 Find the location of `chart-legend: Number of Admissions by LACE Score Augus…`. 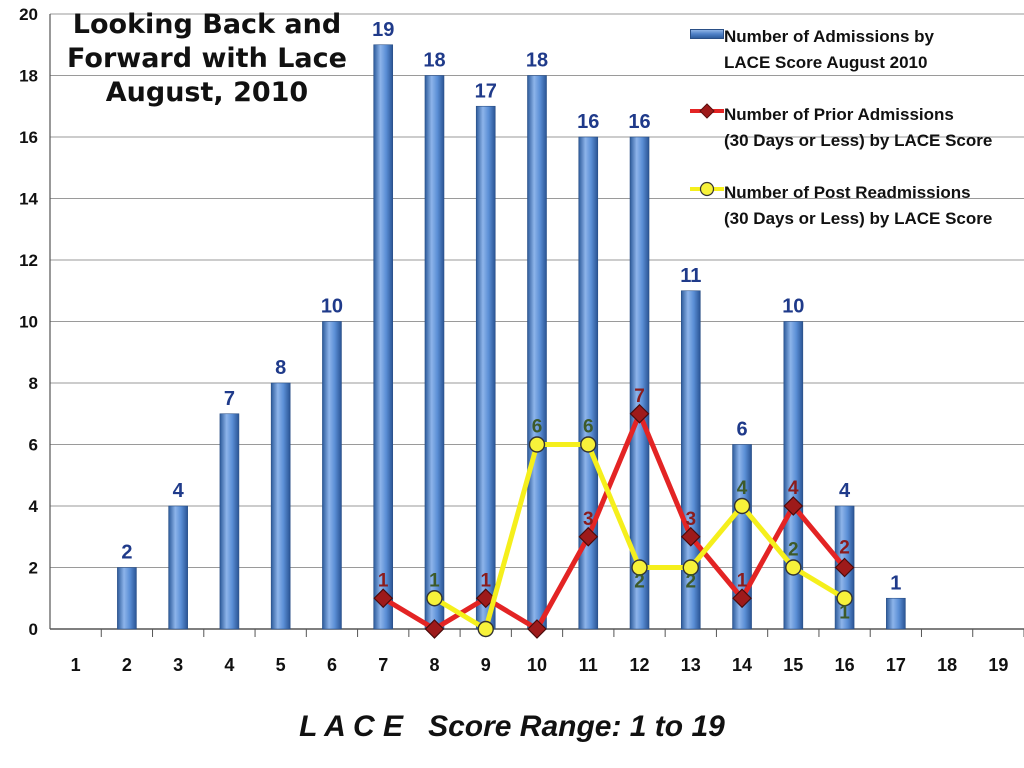

chart-legend: Number of Admissions by LACE Score Augus… is located at coordinates (857, 128).